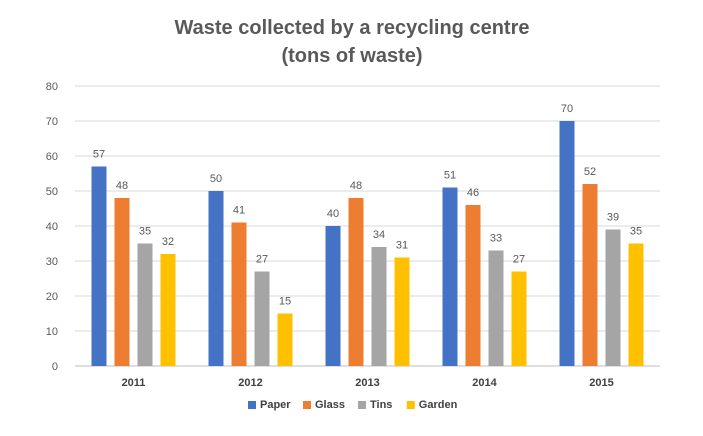  What do you see at coordinates (52, 297) in the screenshot?
I see `y-tick-label: 20` at bounding box center [52, 297].